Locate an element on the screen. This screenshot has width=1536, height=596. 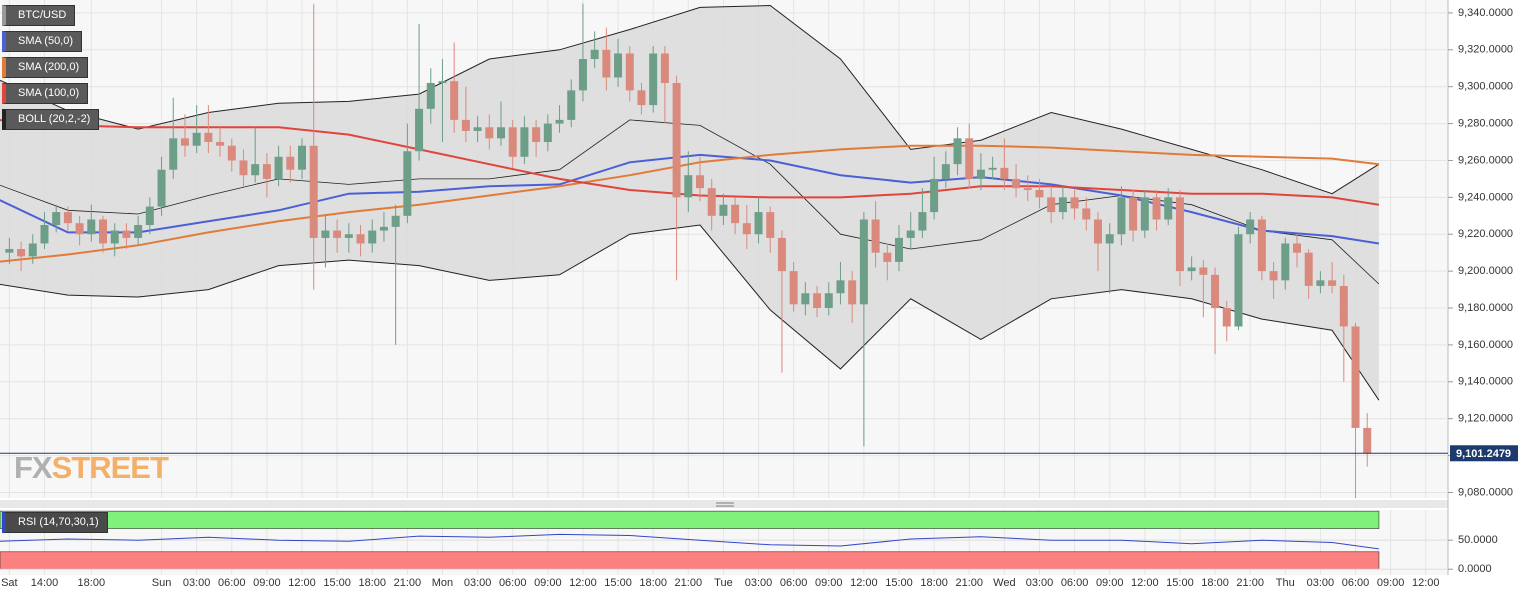
legend-sma100: SMA (100,0) is located at coordinates (45, 93).